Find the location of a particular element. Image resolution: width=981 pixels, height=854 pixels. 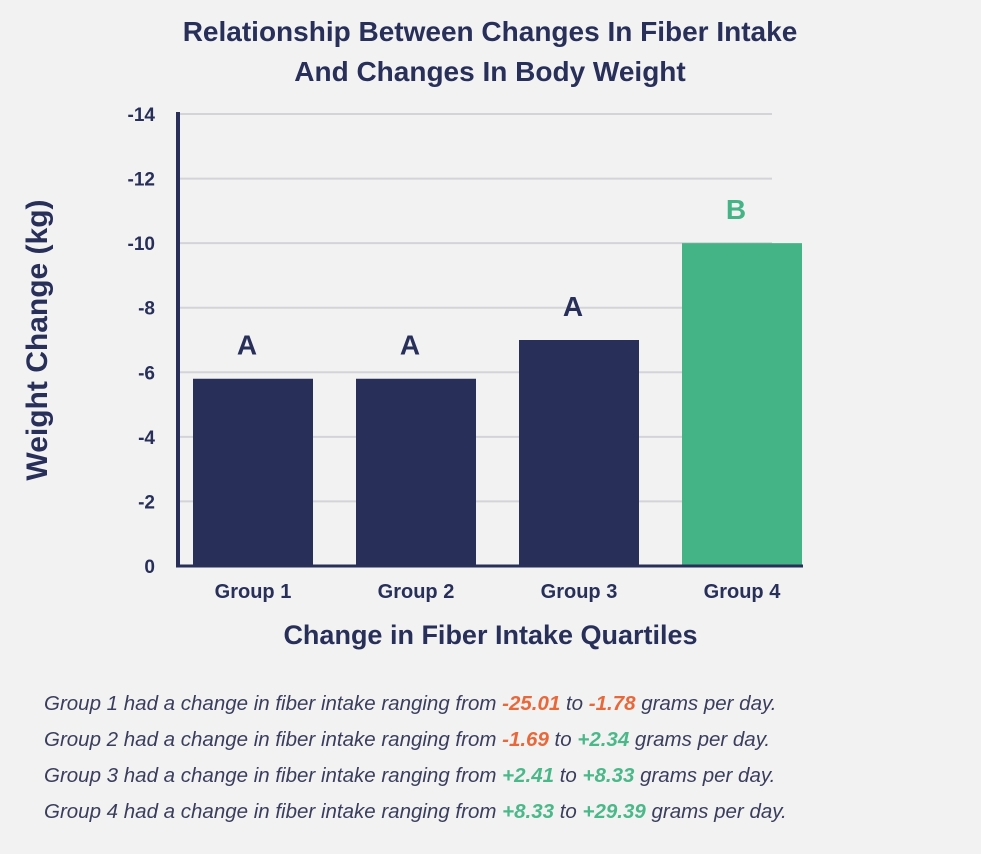

note-from: -1.69 is located at coordinates (525, 739).